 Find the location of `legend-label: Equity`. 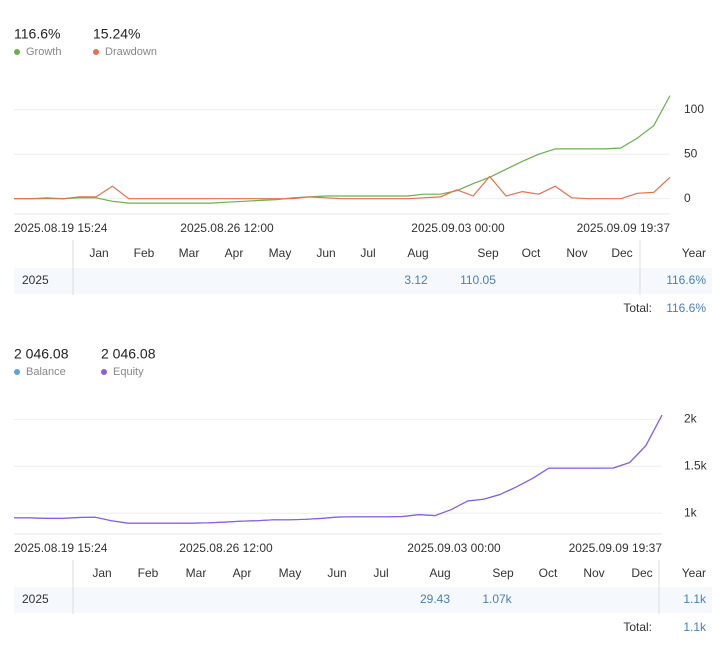

legend-label: Equity is located at coordinates (128, 372).